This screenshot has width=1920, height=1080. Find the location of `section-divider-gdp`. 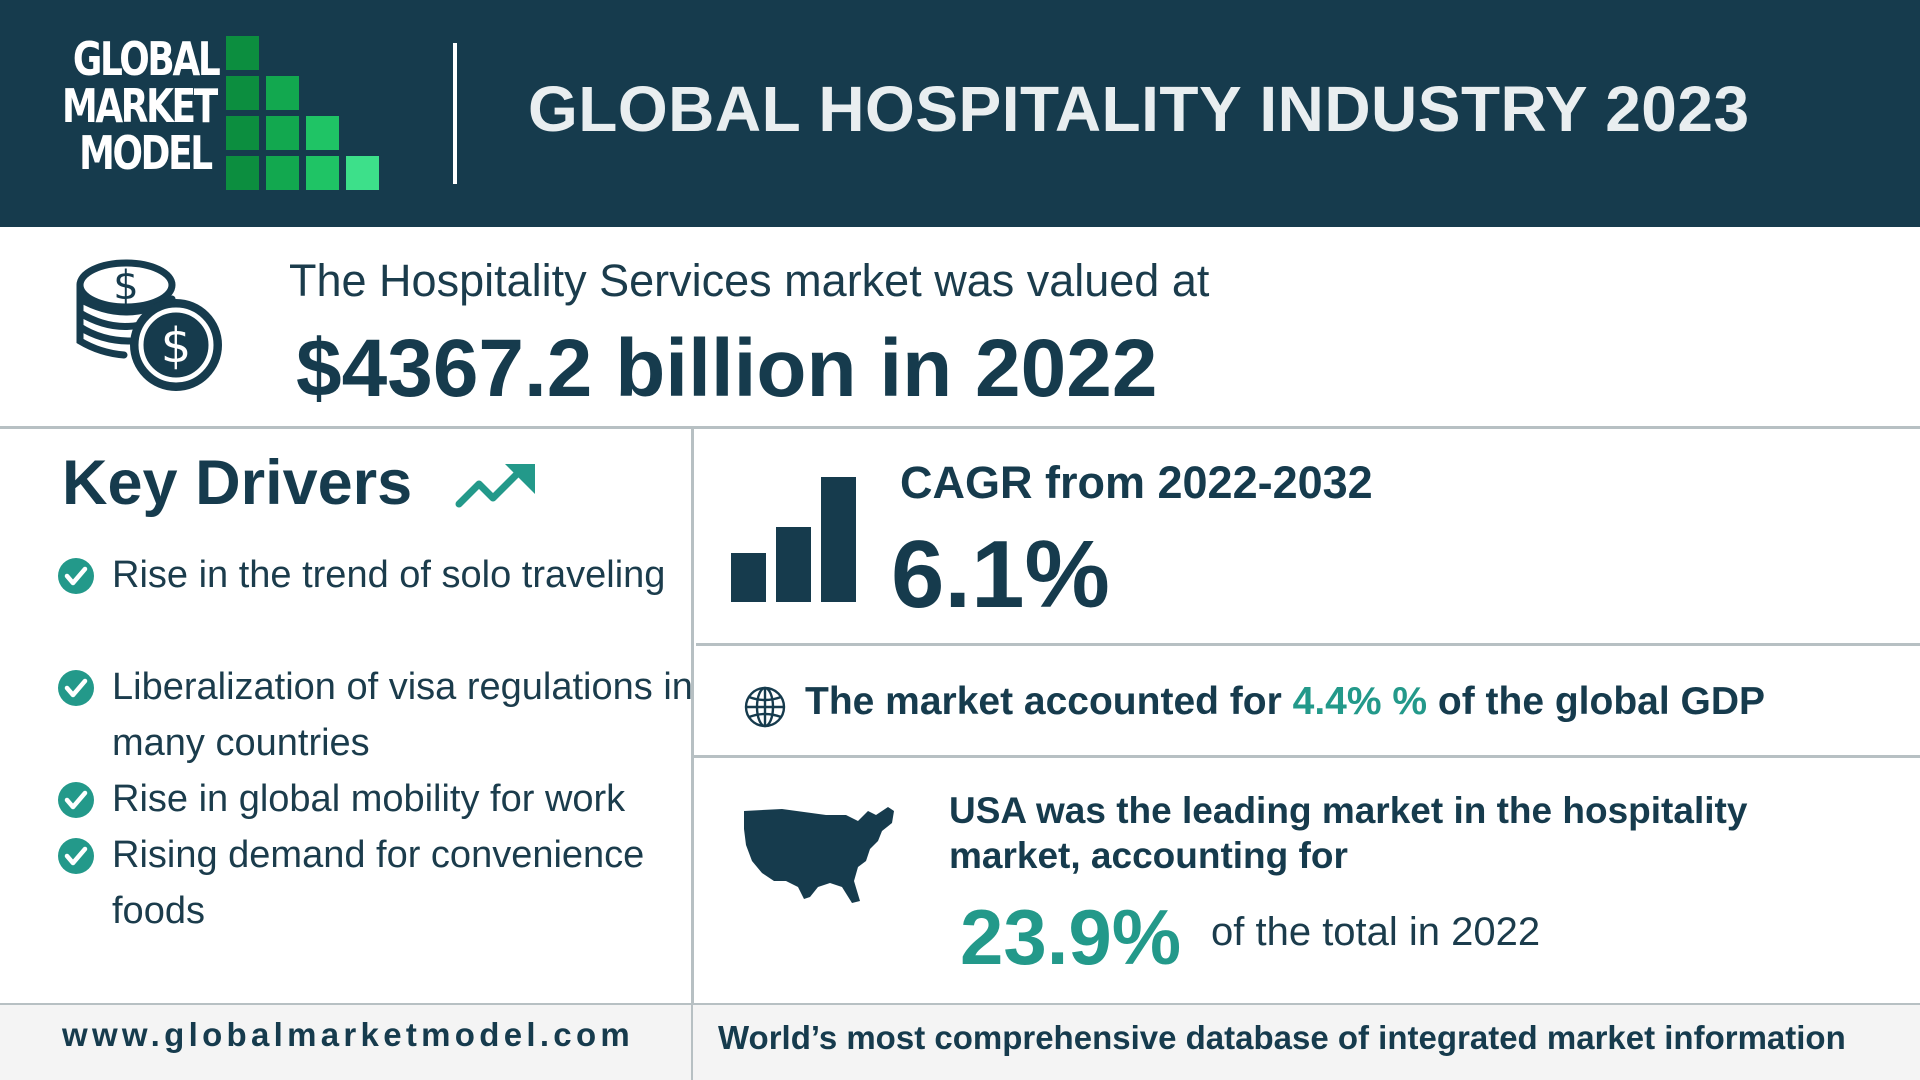

section-divider-gdp is located at coordinates (1307, 756).